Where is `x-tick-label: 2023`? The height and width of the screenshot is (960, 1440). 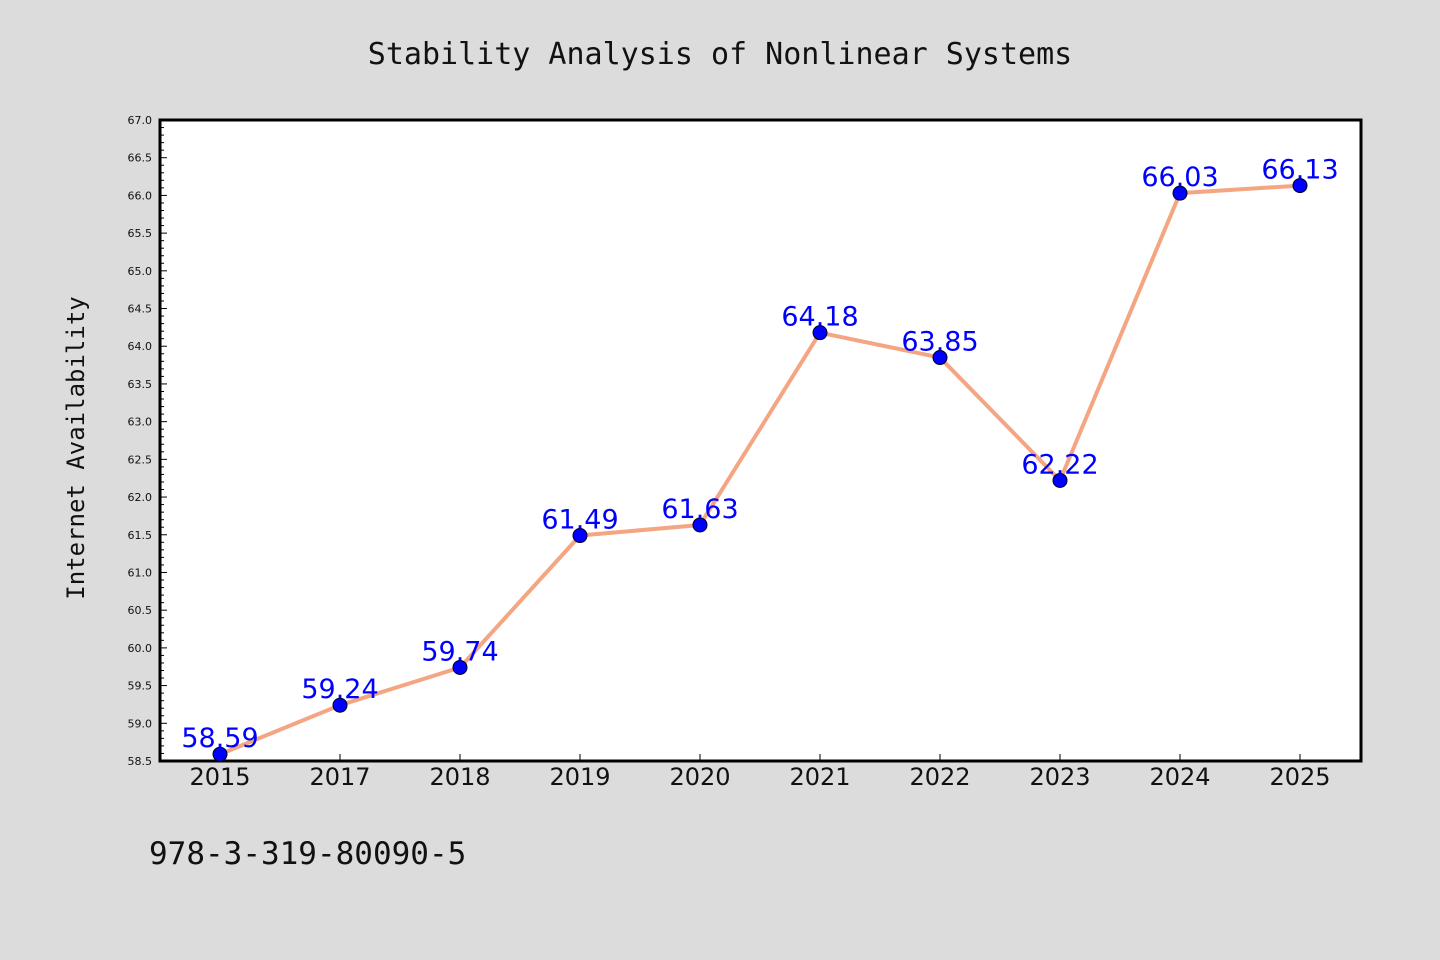
x-tick-label: 2023 is located at coordinates (1059, 777).